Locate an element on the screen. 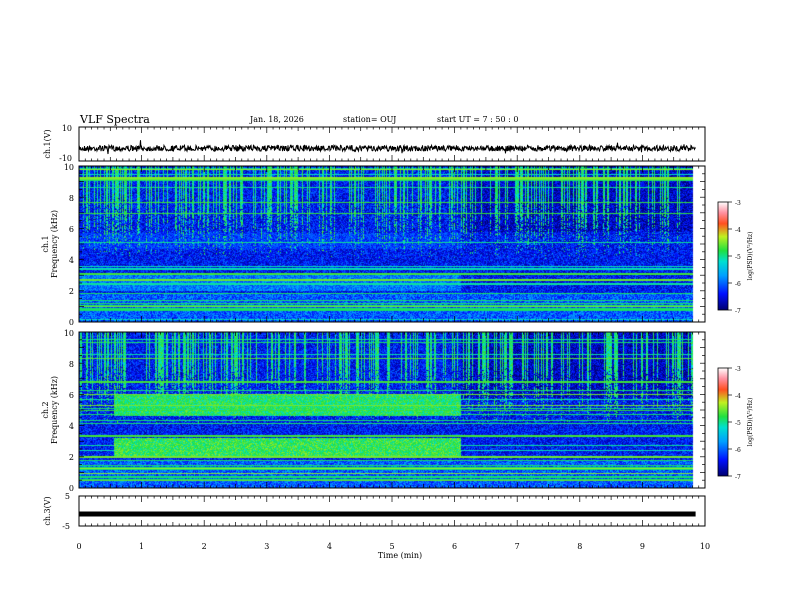  x-tick-label: 1 is located at coordinates (141, 546).